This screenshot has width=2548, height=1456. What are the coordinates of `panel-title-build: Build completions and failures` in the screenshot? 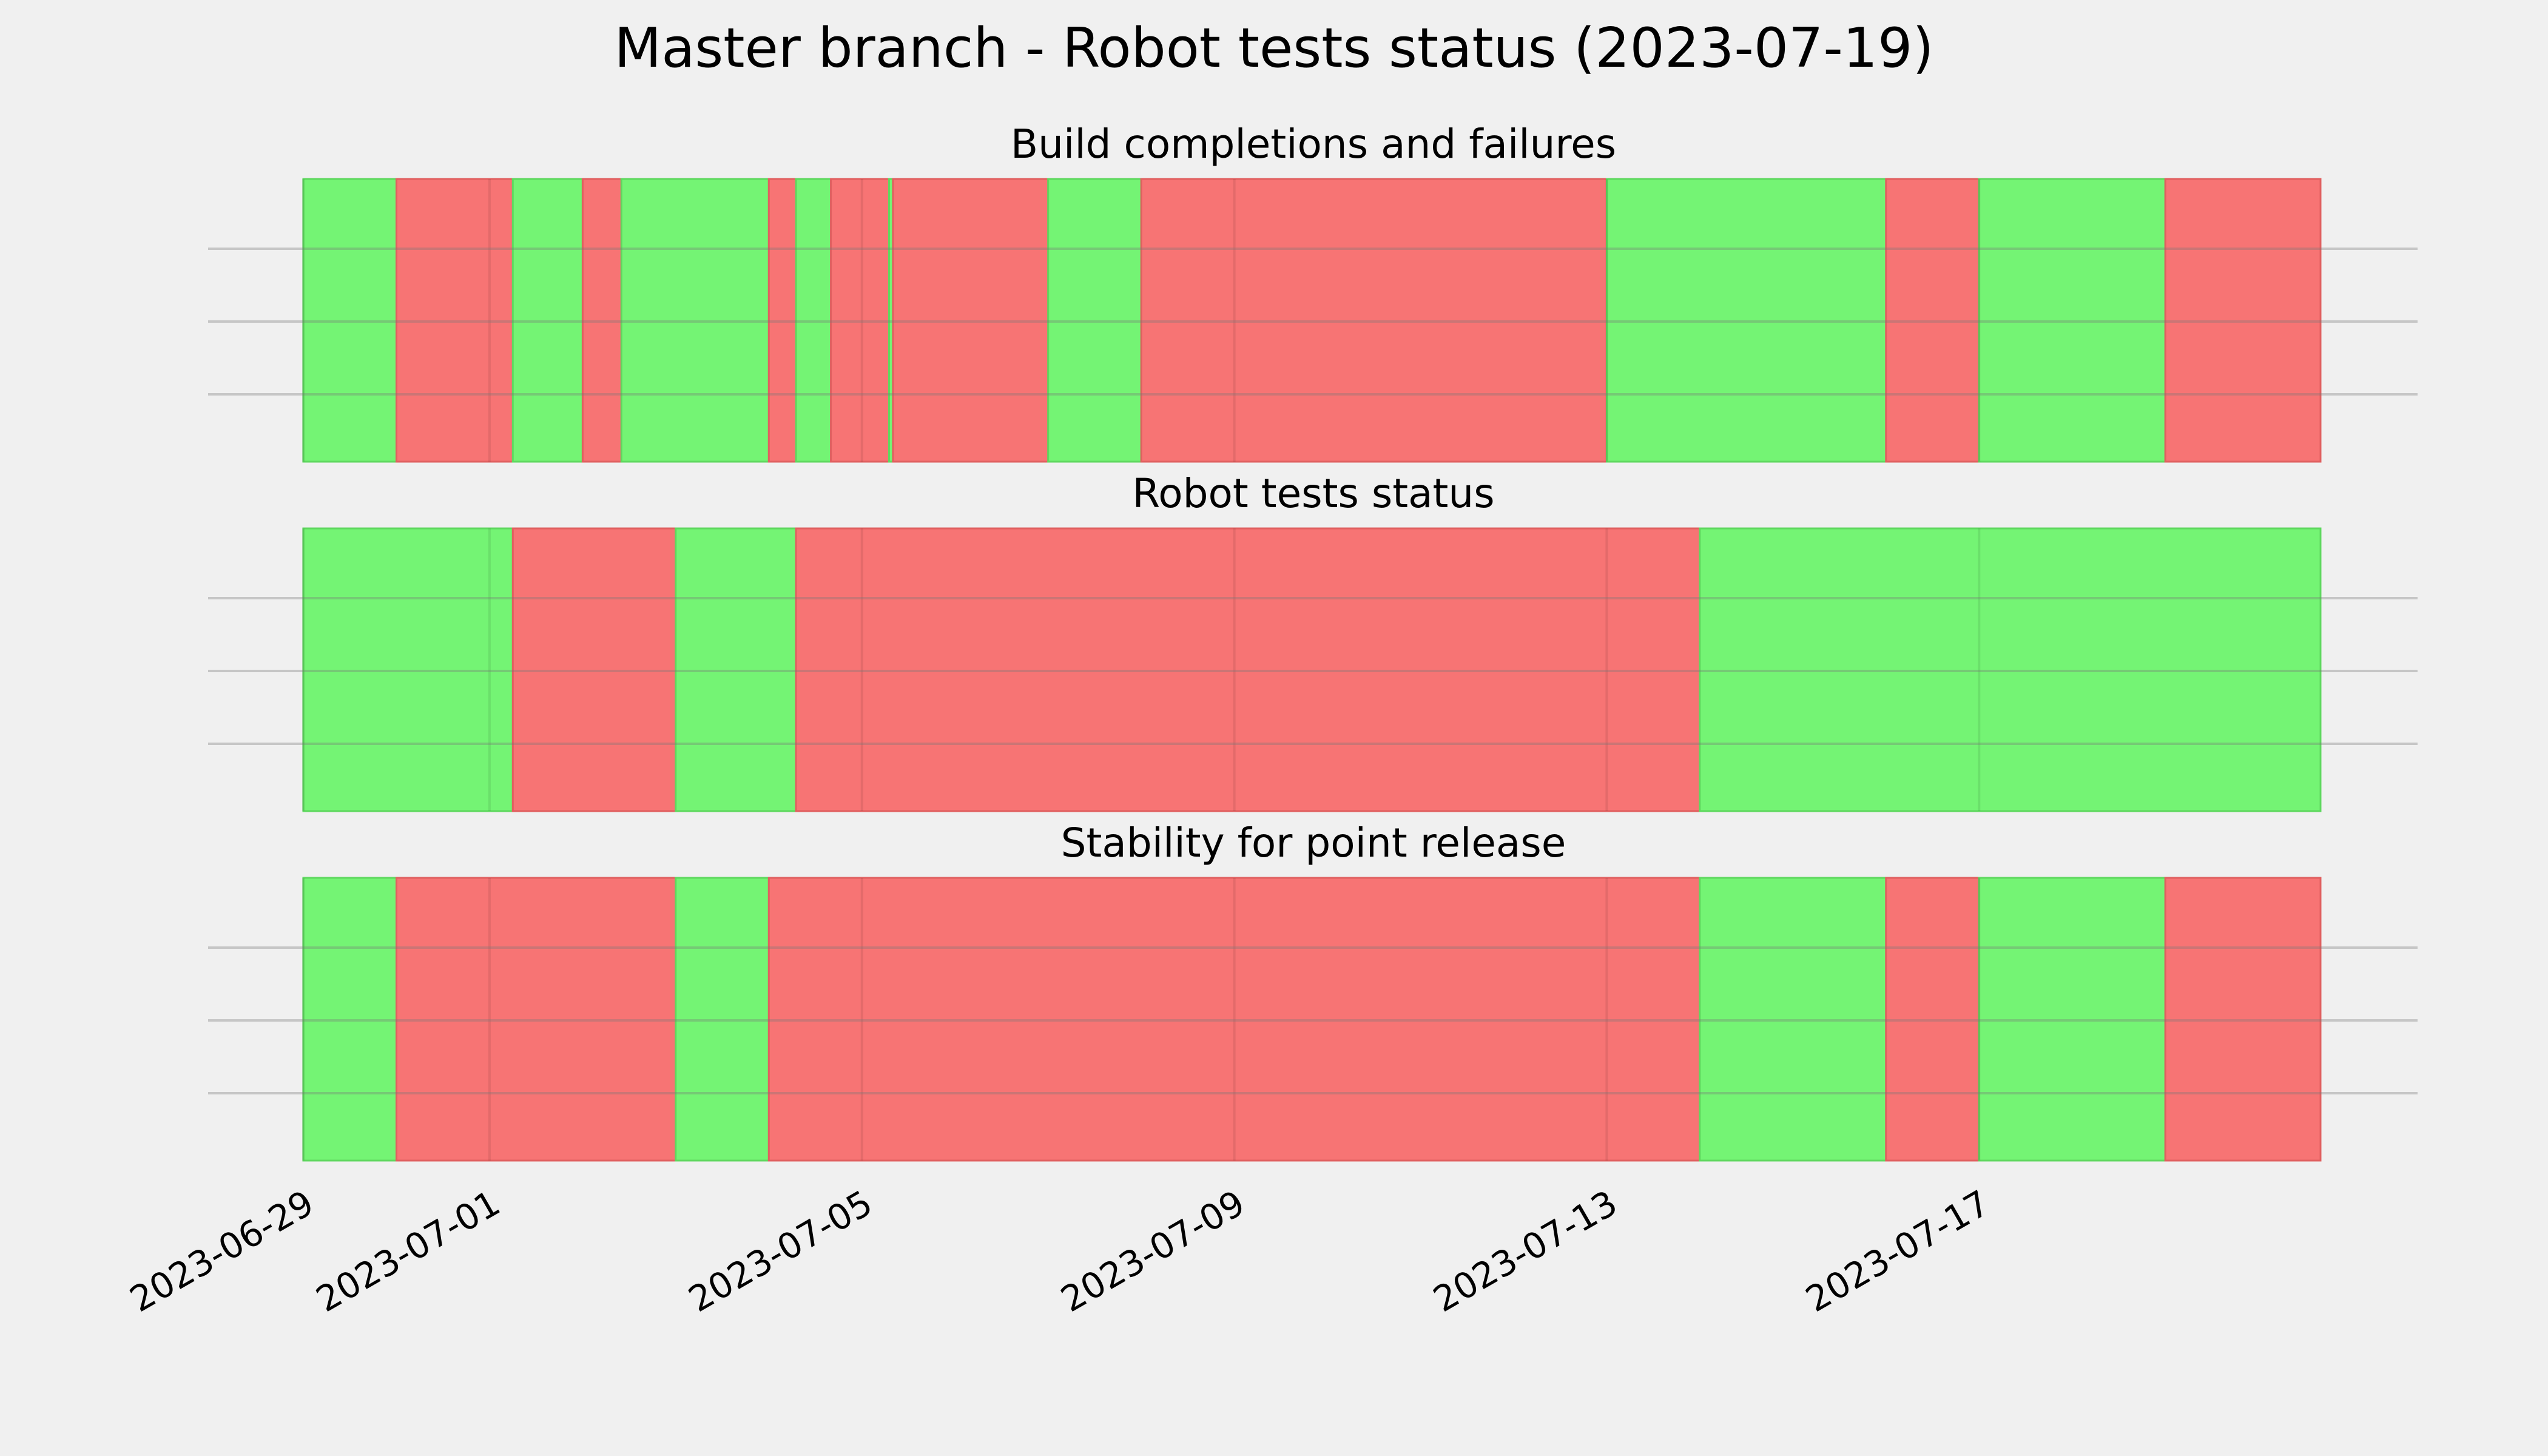 It's located at (1313, 144).